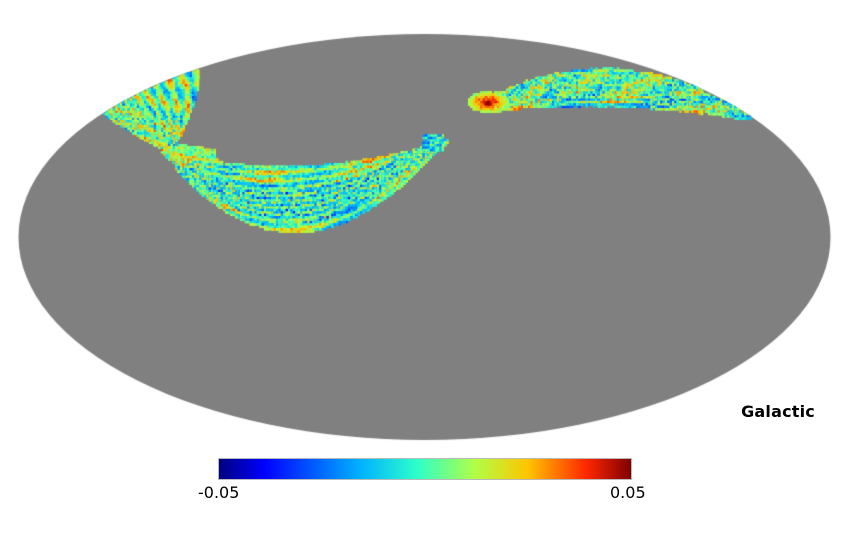 The width and height of the screenshot is (850, 540). What do you see at coordinates (778, 411) in the screenshot?
I see `coordinate-system-label: Galactic` at bounding box center [778, 411].